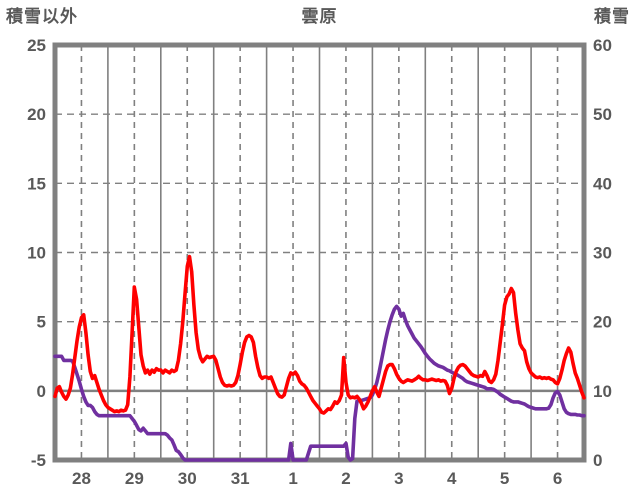 Image resolution: width=636 pixels, height=501 pixels. I want to click on x-axis-day-label: 1, so click(292, 478).